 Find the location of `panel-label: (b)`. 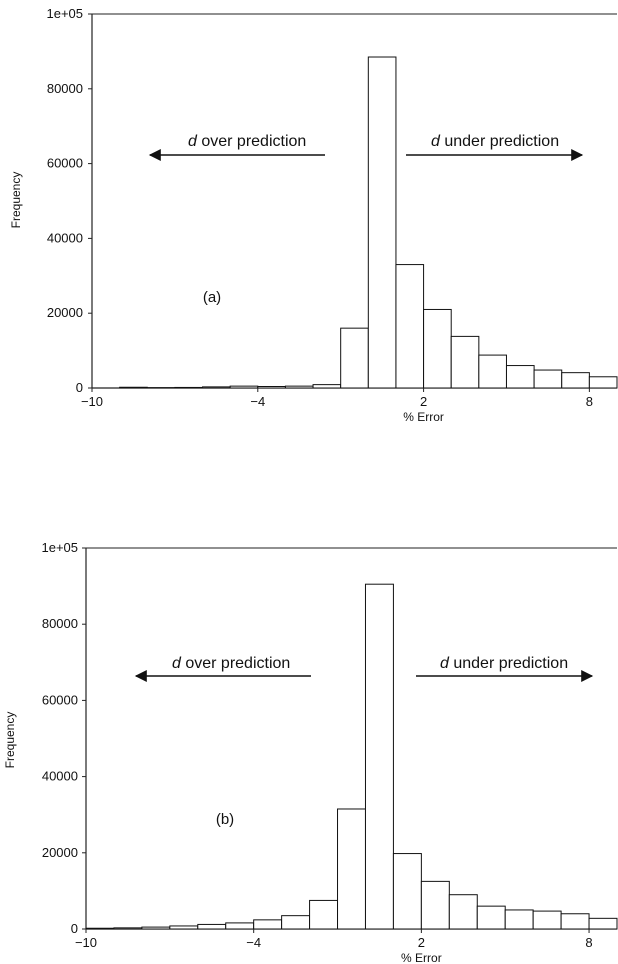

panel-label: (b) is located at coordinates (225, 819).